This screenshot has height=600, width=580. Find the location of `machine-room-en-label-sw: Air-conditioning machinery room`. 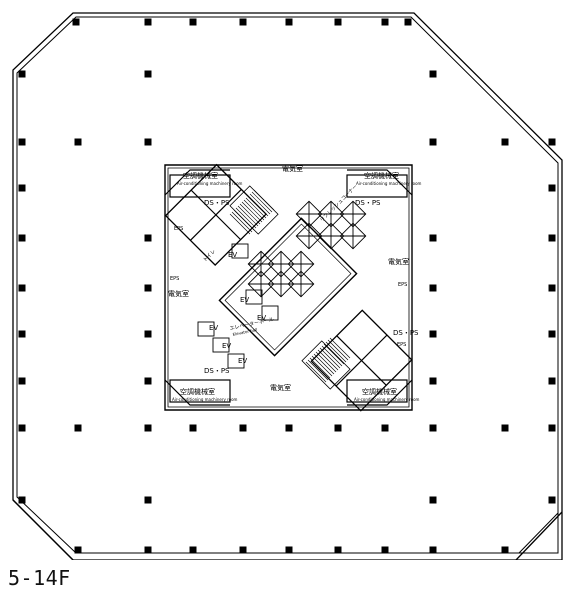

machine-room-en-label-sw: Air-conditioning machinery room is located at coordinates (205, 399).